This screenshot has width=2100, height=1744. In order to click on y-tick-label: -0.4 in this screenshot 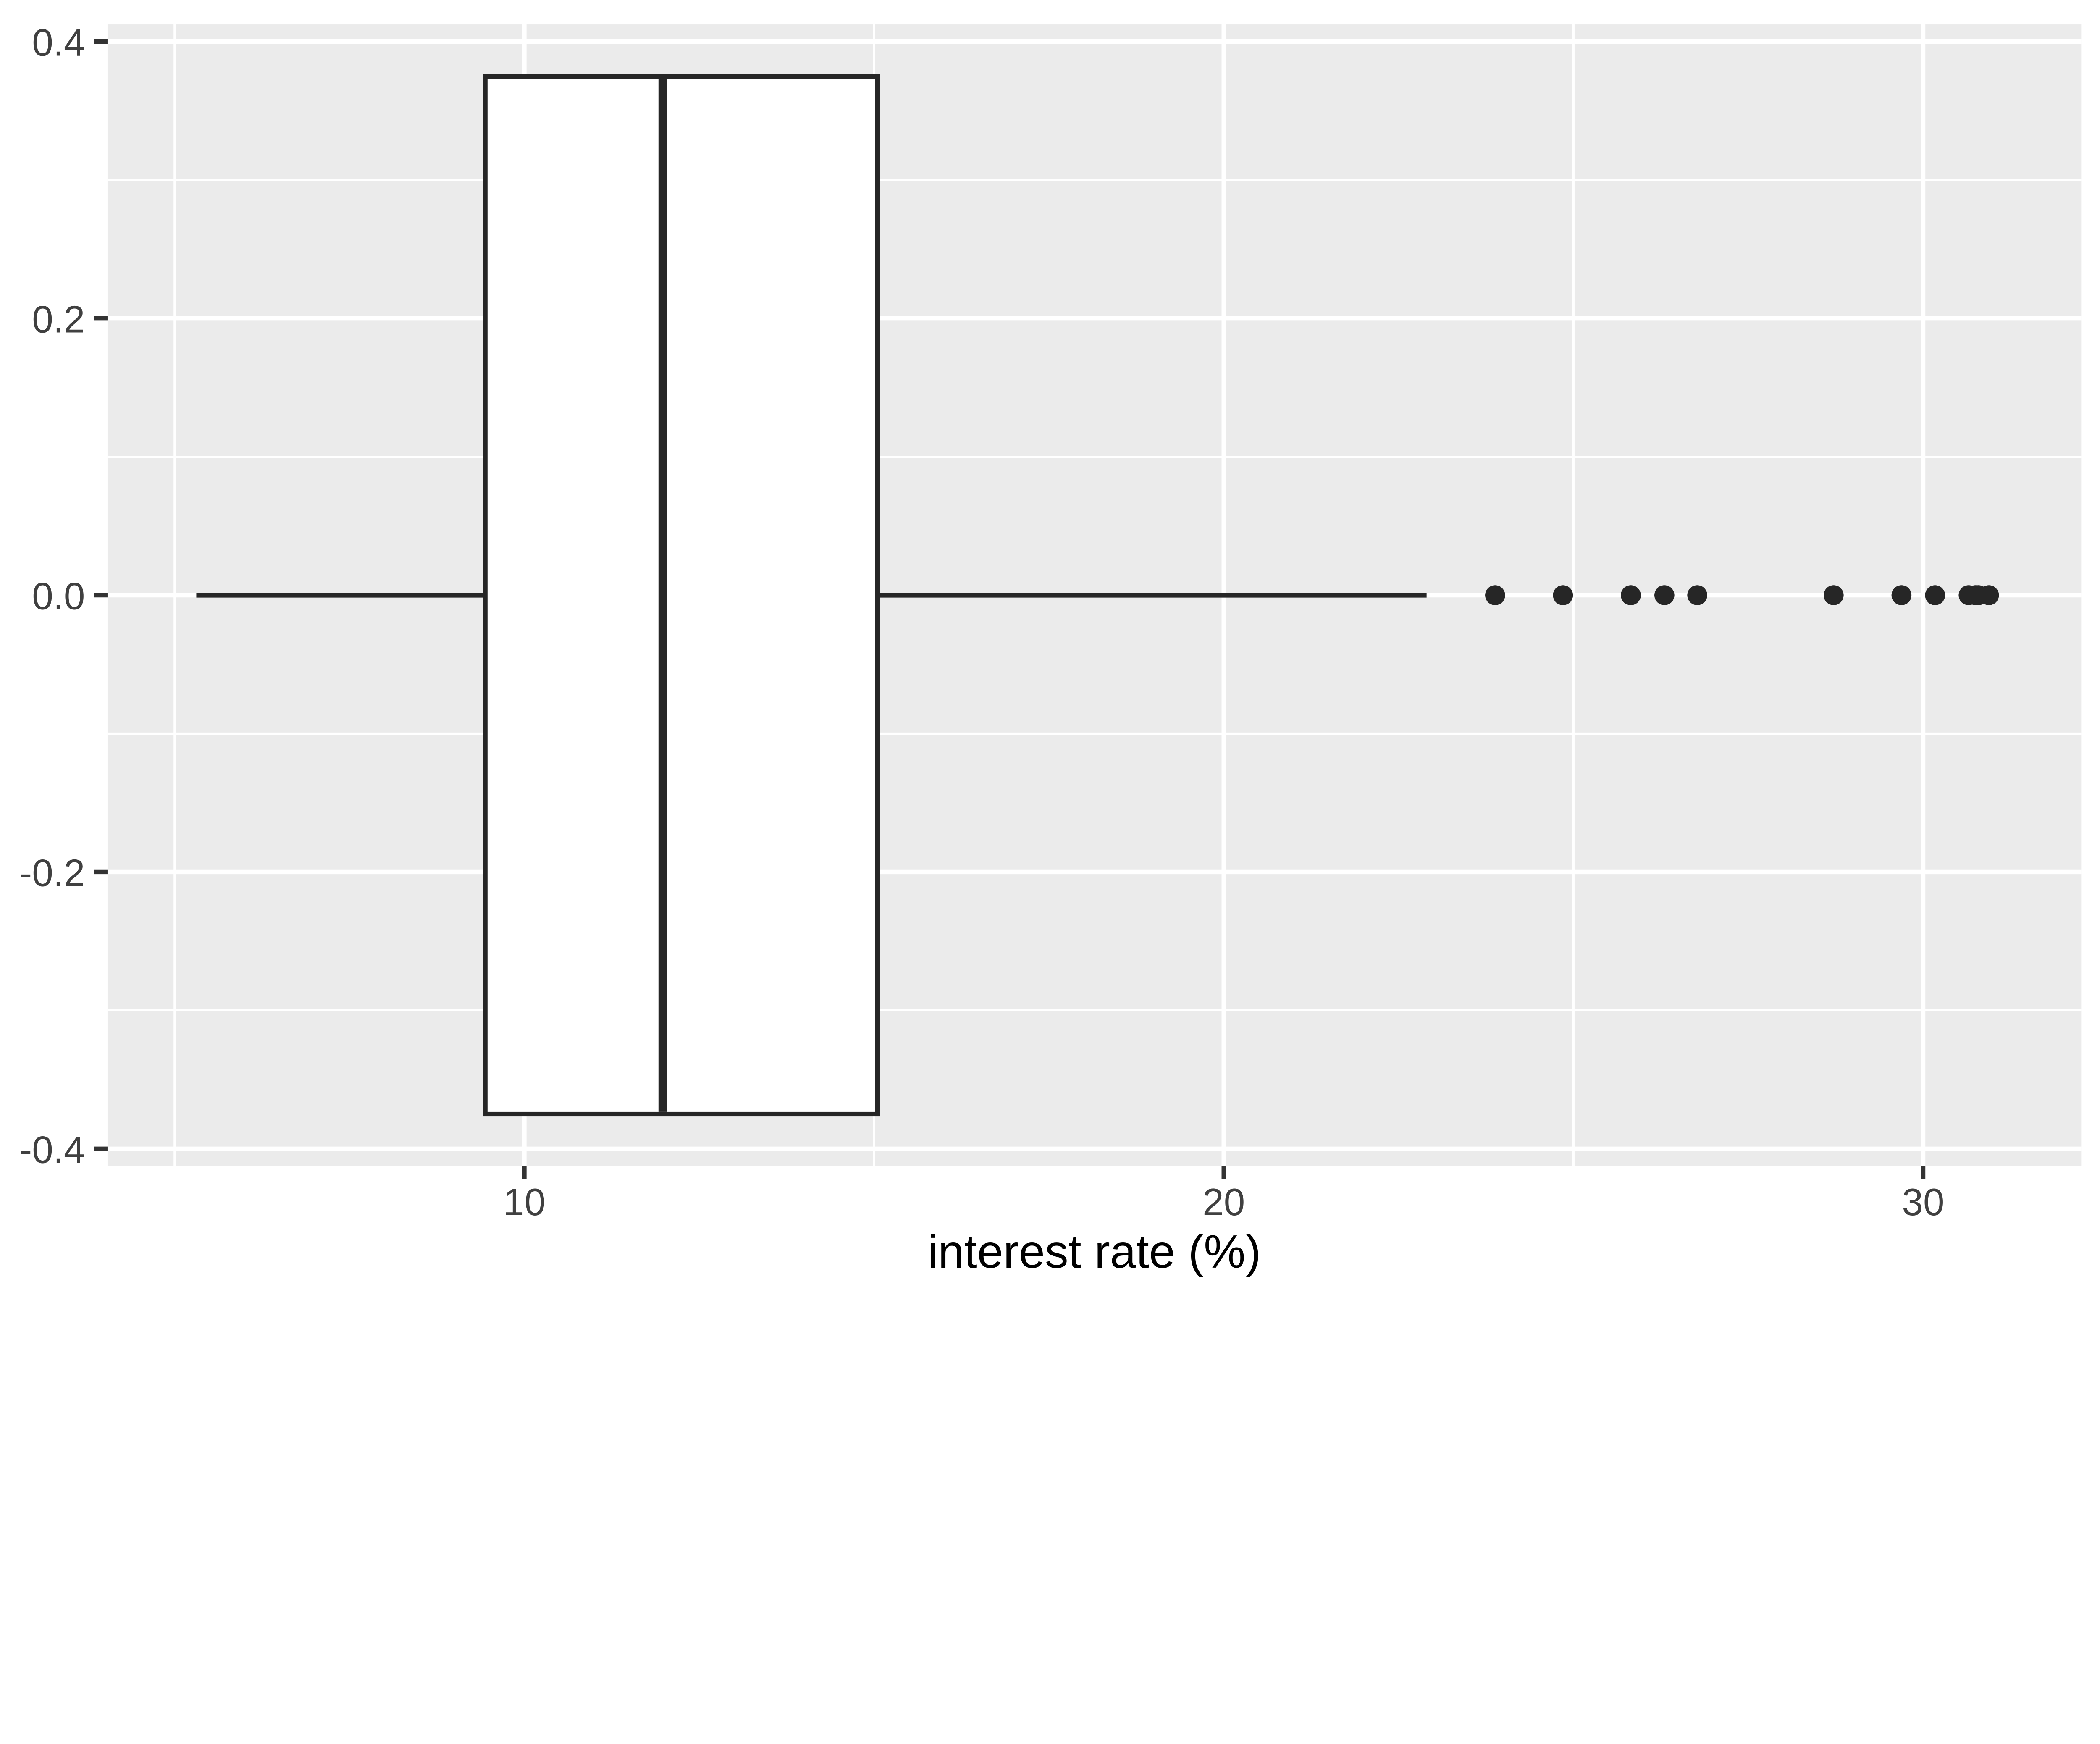, I will do `click(52, 1150)`.